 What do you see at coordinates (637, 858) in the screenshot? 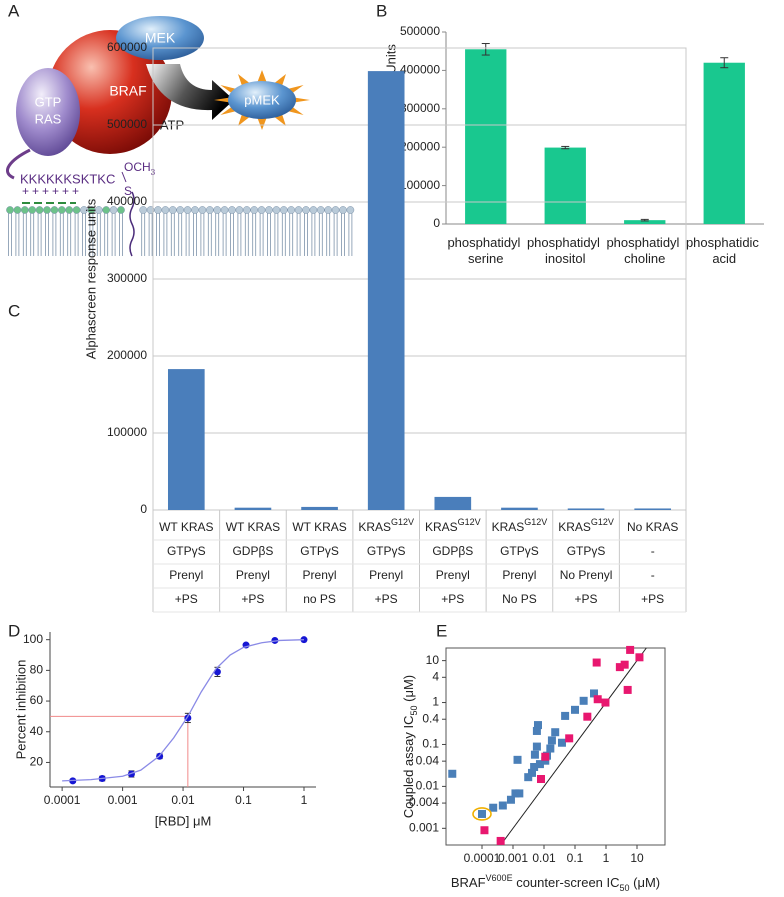
I see `x-tick-label: 10` at bounding box center [637, 858].